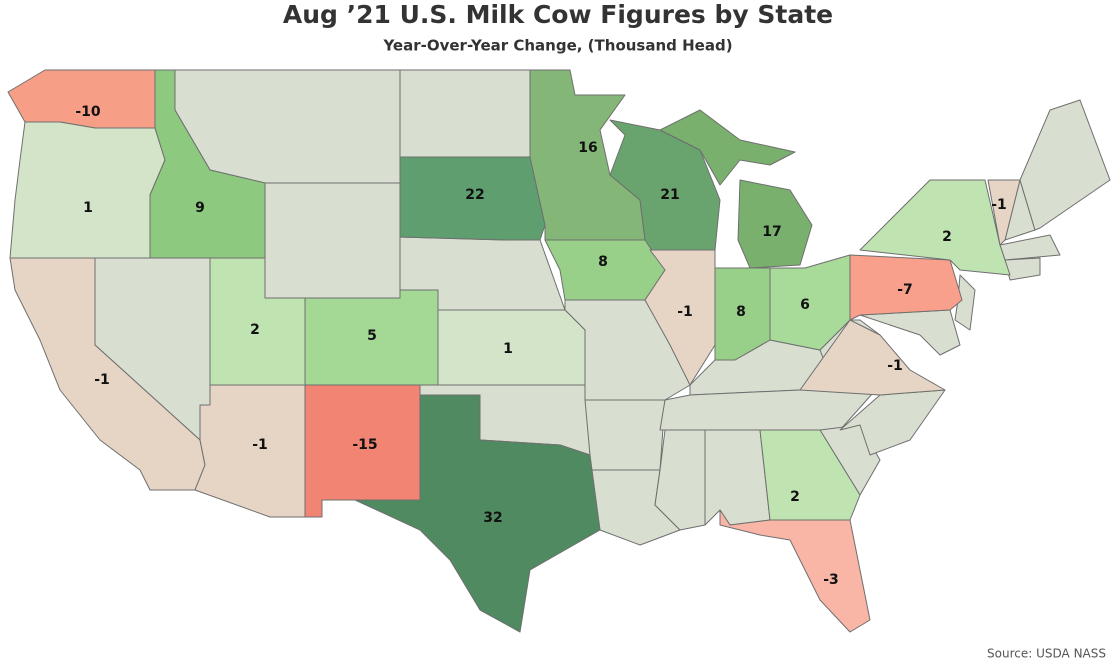  I want to click on map-subtitle: Year-Over-Year Change, (Thousand Head), so click(557, 46).